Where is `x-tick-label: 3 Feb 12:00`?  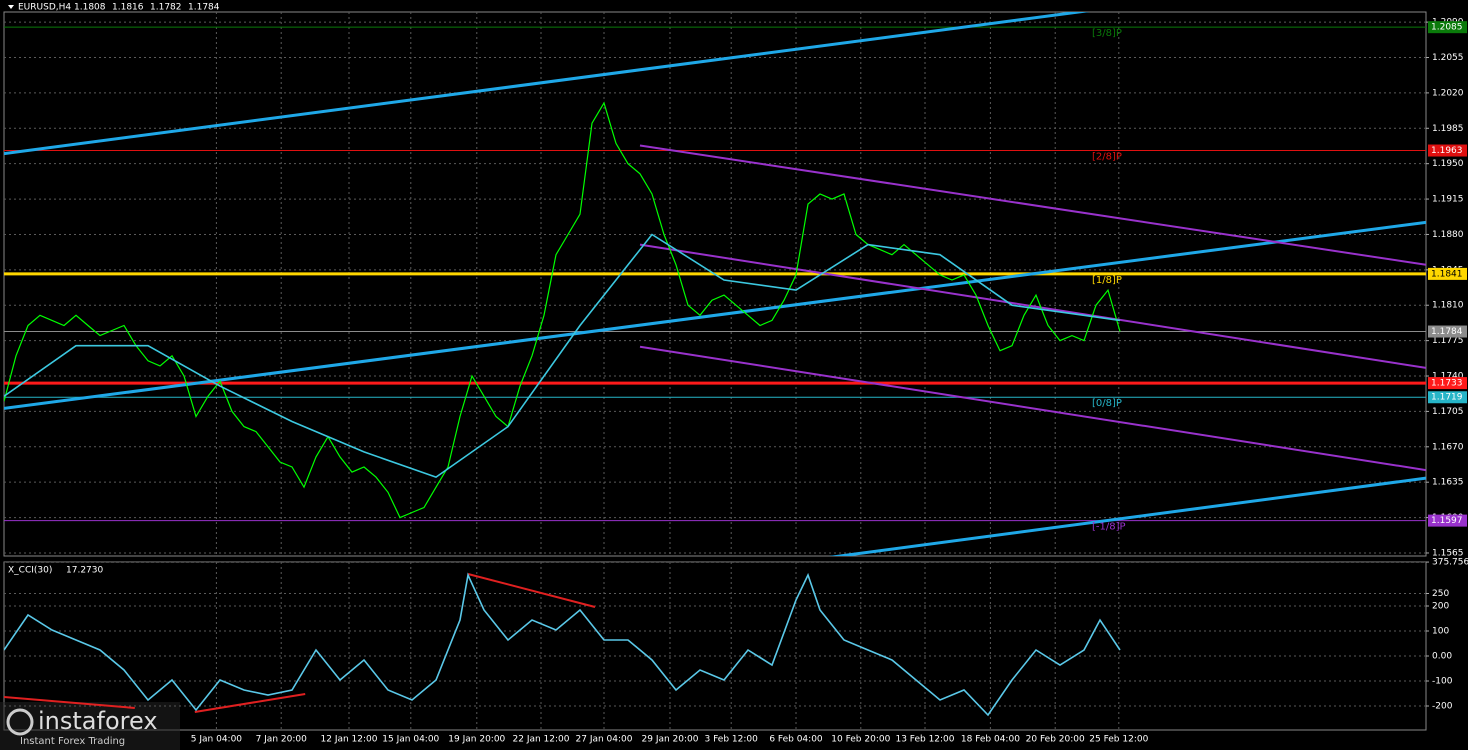
x-tick-label: 3 Feb 12:00 is located at coordinates (732, 740).